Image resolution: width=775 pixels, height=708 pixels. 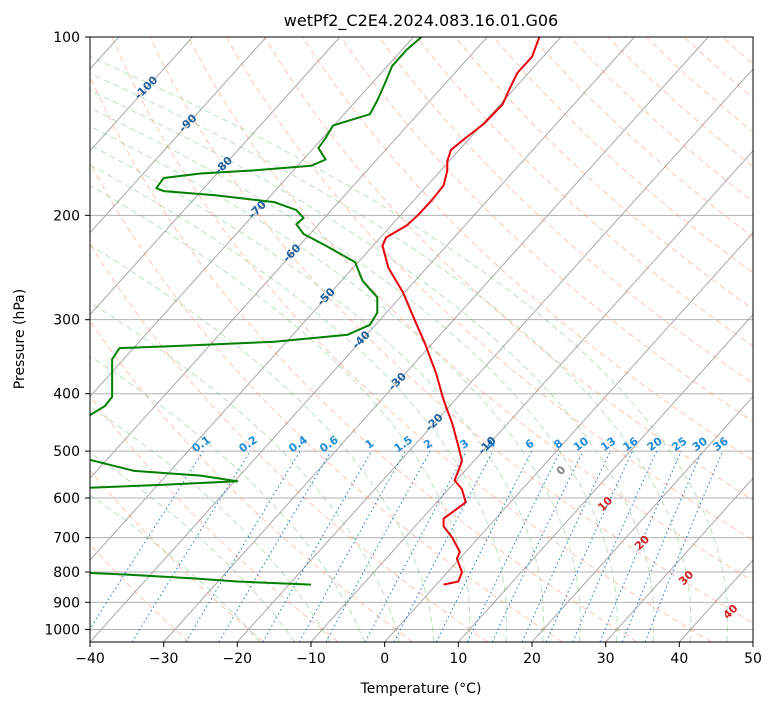 I want to click on x-tick-label: 40, so click(x=679, y=659).